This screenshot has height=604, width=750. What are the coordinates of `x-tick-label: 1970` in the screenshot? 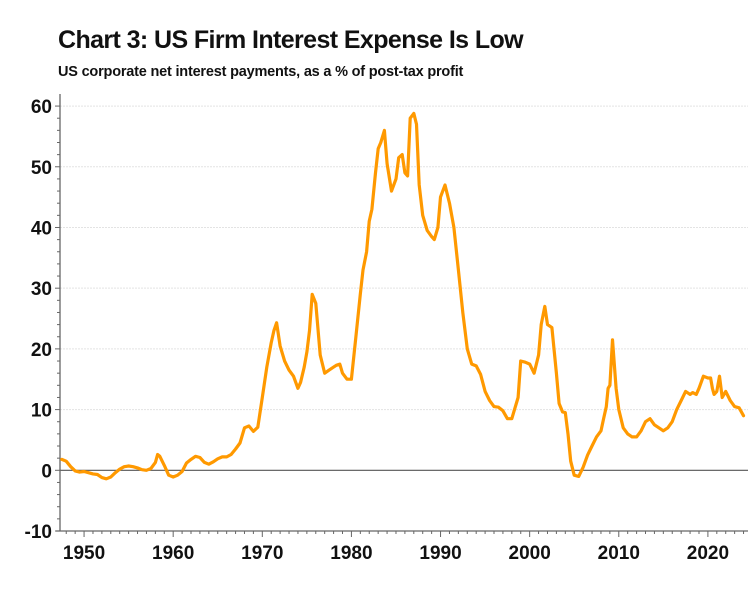 It's located at (262, 553).